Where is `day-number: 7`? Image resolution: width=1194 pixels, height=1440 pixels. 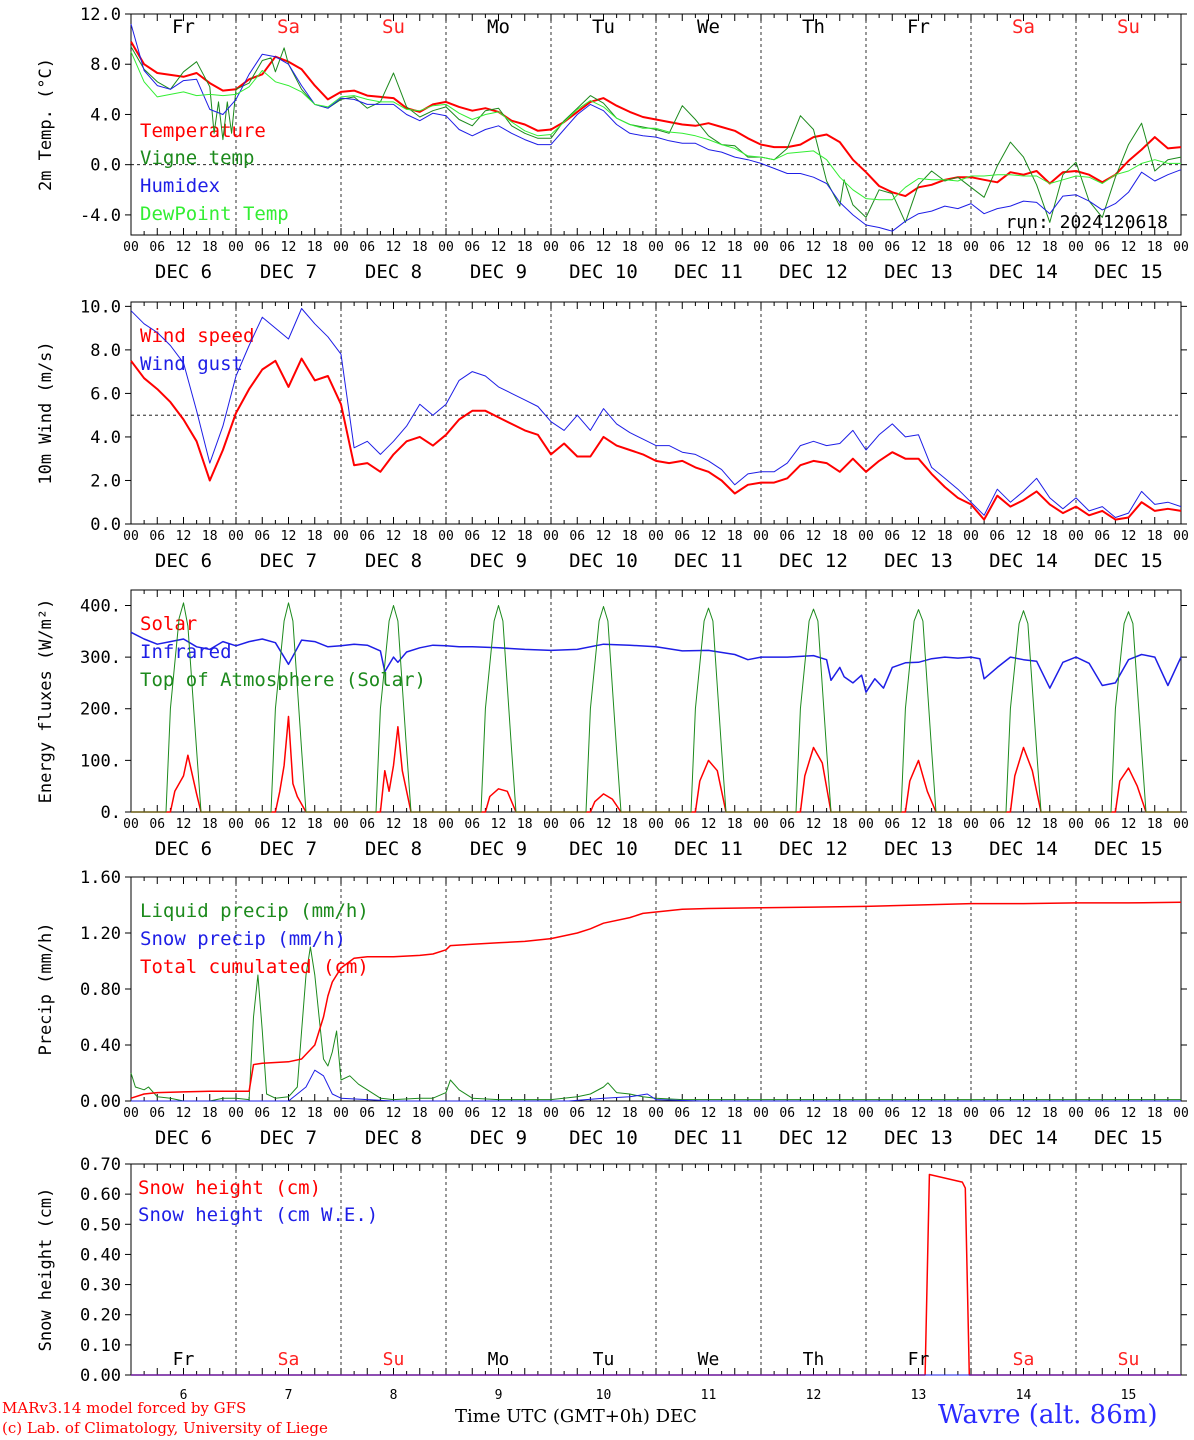 day-number: 7 is located at coordinates (289, 1395).